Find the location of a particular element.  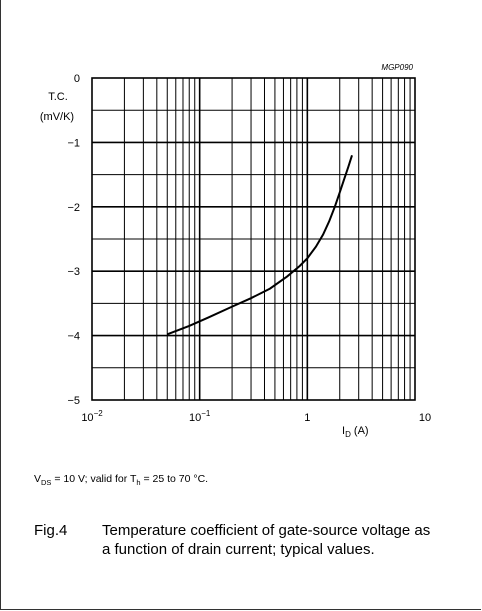

y-axis-label-line2: (mV/K) is located at coordinates (57, 117).